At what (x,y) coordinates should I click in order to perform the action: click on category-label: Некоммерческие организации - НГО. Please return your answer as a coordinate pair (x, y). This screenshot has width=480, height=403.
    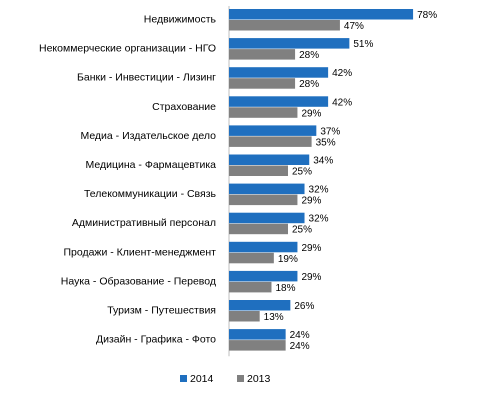
    Looking at the image, I should click on (127, 49).